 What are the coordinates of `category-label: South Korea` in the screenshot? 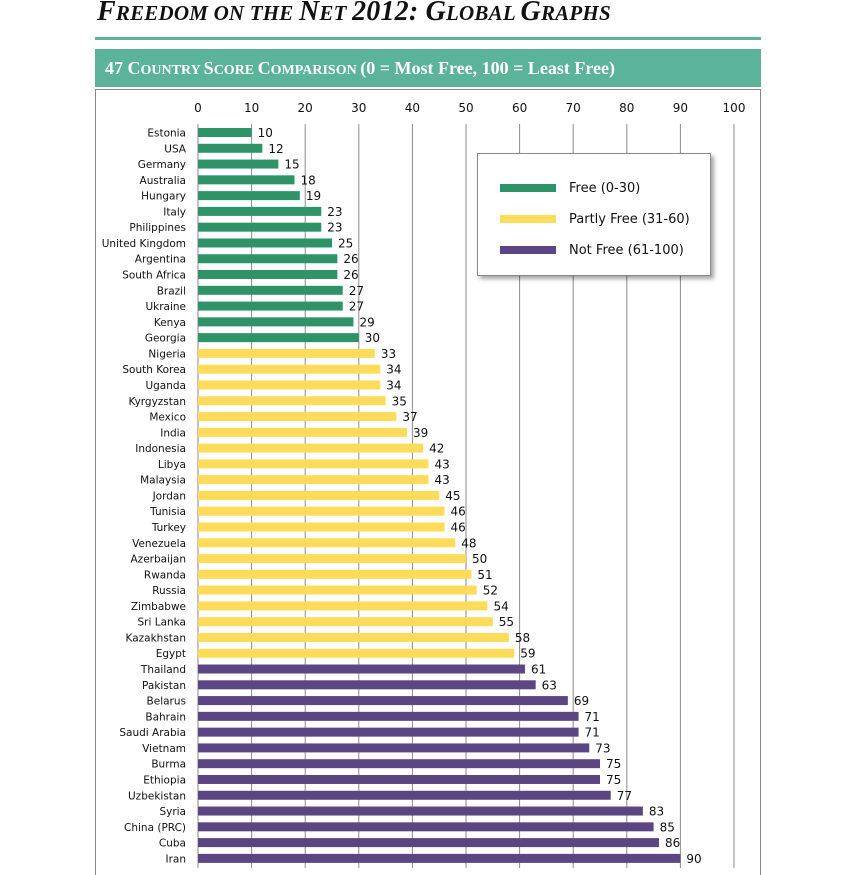 It's located at (154, 370).